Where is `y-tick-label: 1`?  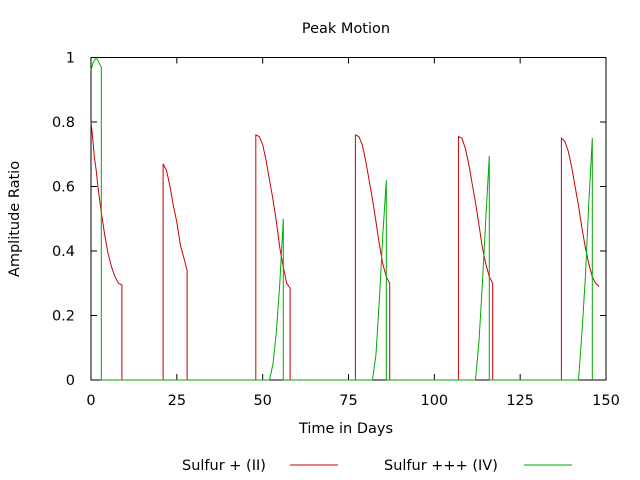
y-tick-label: 1 is located at coordinates (70, 59).